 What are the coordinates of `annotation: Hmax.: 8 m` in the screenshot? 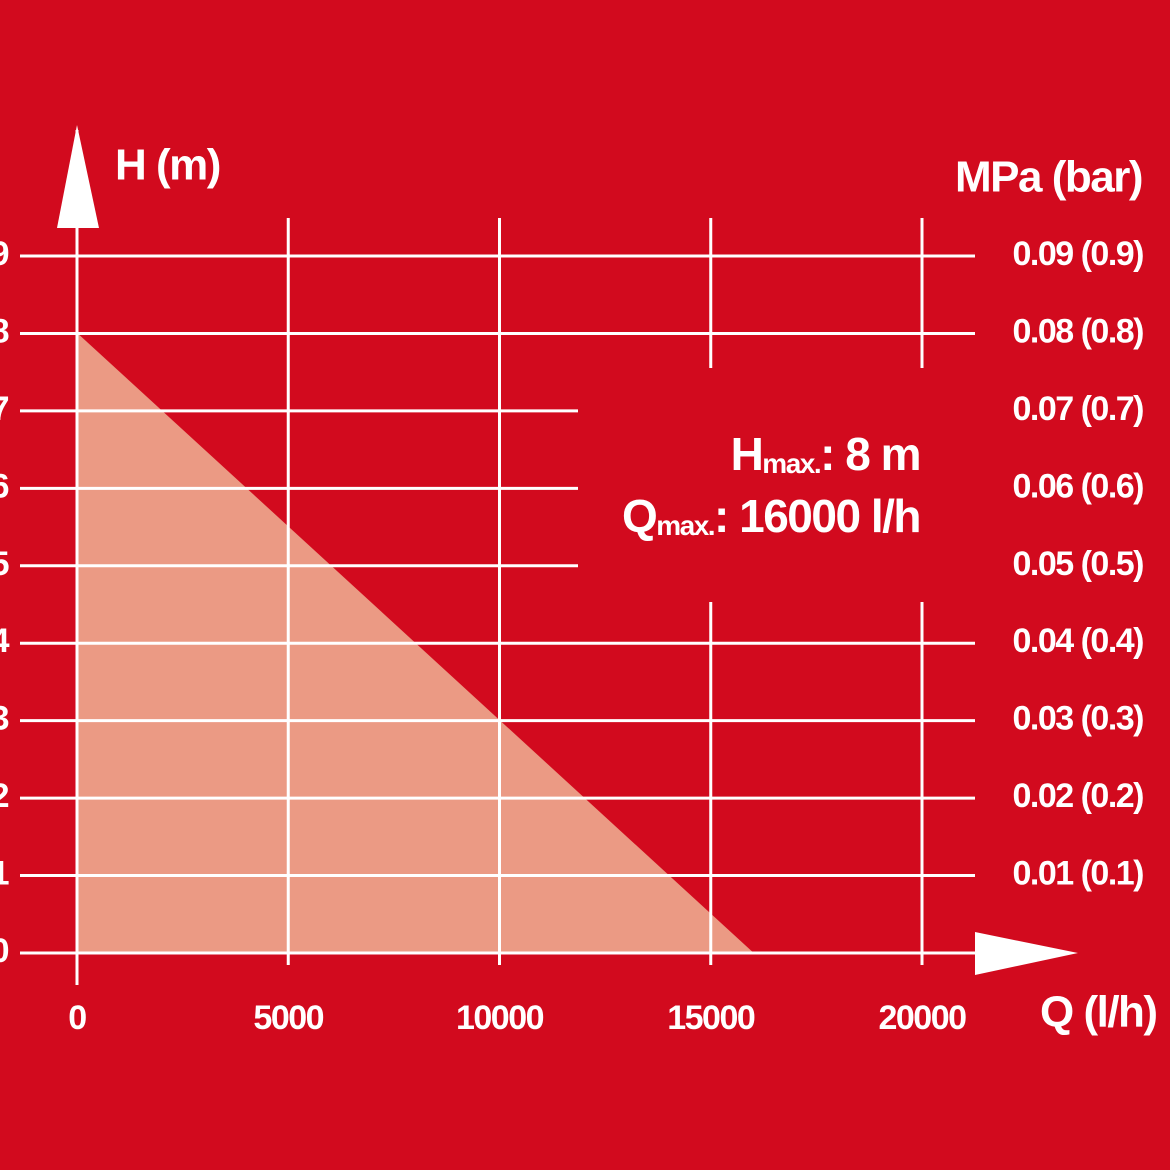 It's located at (825, 454).